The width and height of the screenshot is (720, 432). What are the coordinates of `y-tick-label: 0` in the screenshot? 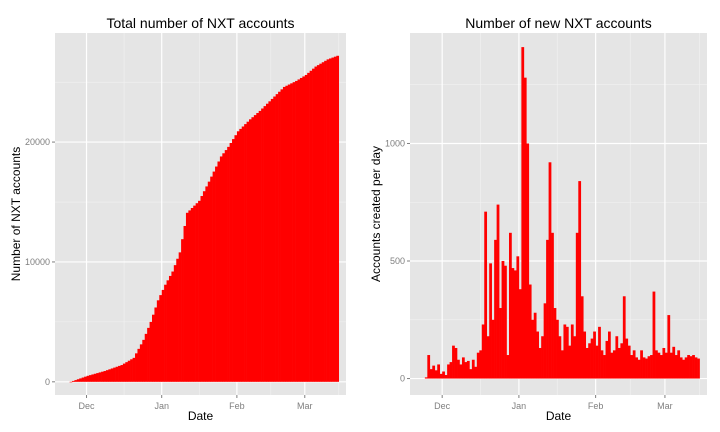 It's located at (47, 382).